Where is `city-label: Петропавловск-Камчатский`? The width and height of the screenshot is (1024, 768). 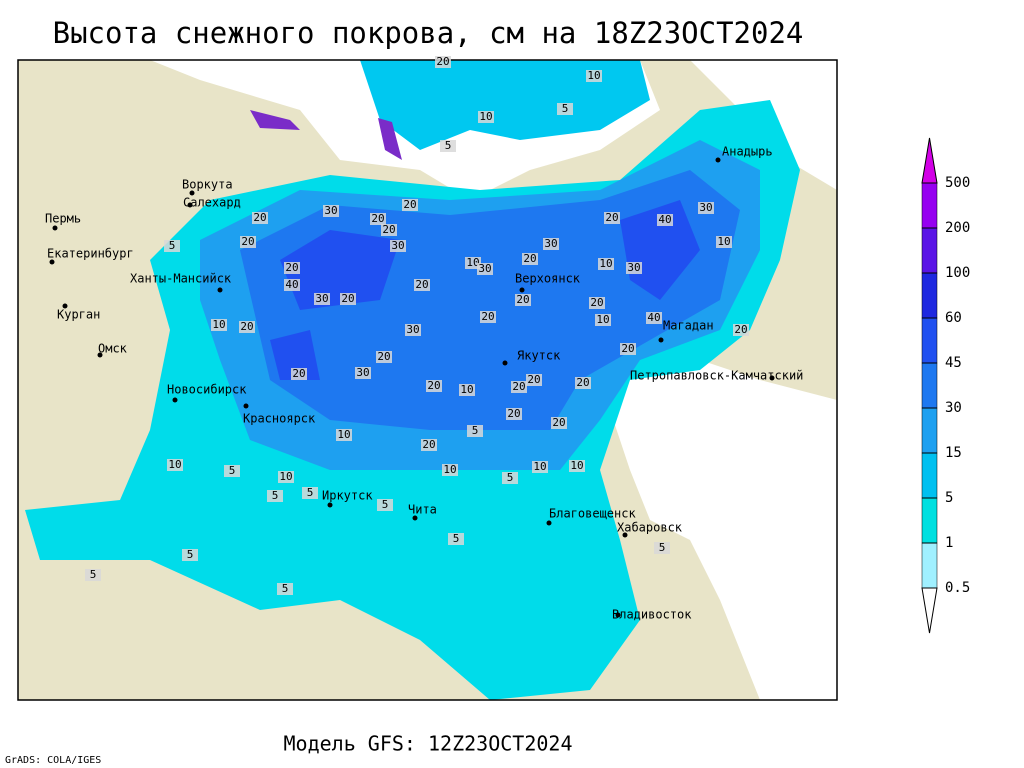
city-label: Петропавловск-Камчатский is located at coordinates (716, 376).